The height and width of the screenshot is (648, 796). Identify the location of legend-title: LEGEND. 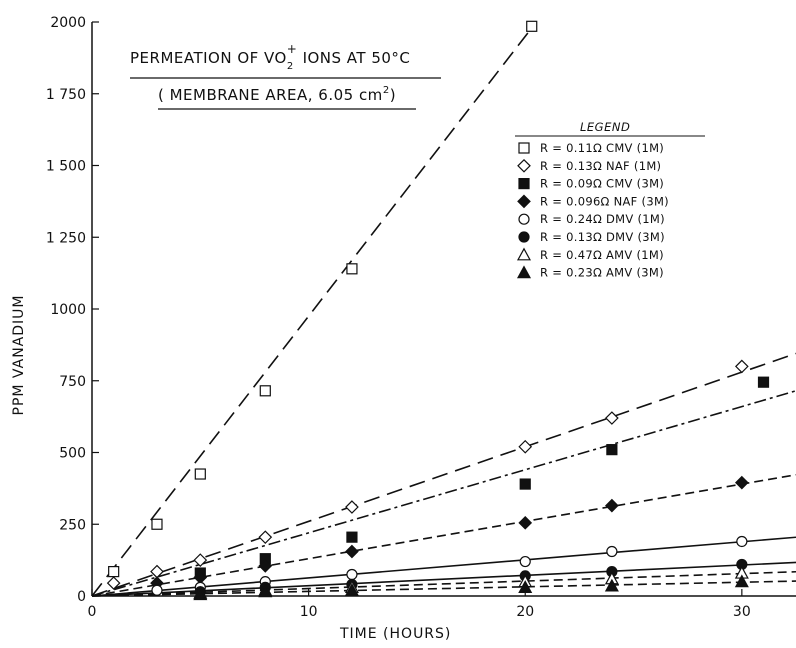
(605, 127).